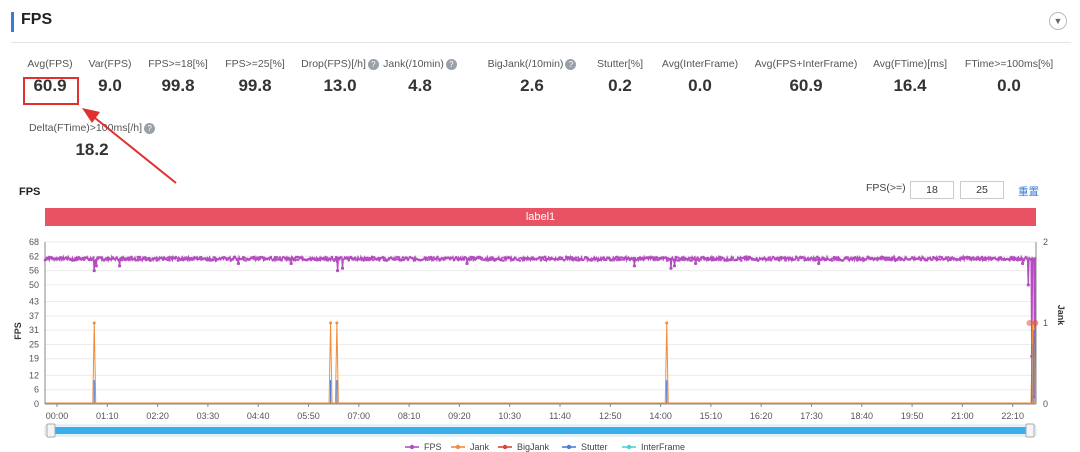  Describe the element at coordinates (982, 190) in the screenshot. I see `fps-threshold-input-2: 25` at that location.